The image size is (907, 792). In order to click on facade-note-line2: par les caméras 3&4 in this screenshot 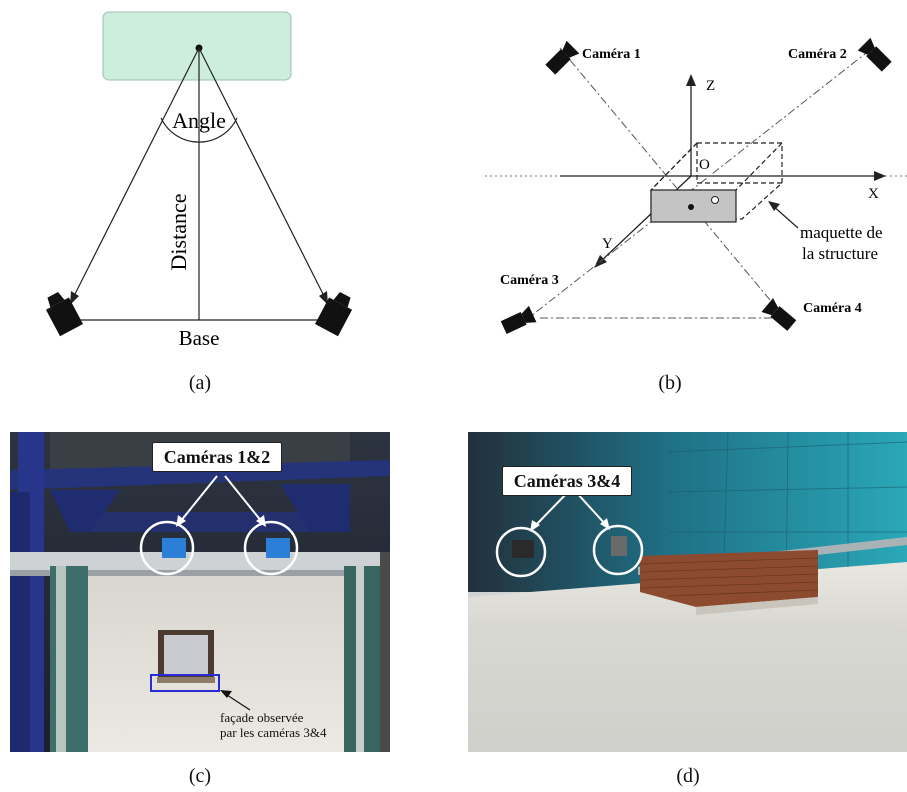, I will do `click(273, 732)`.